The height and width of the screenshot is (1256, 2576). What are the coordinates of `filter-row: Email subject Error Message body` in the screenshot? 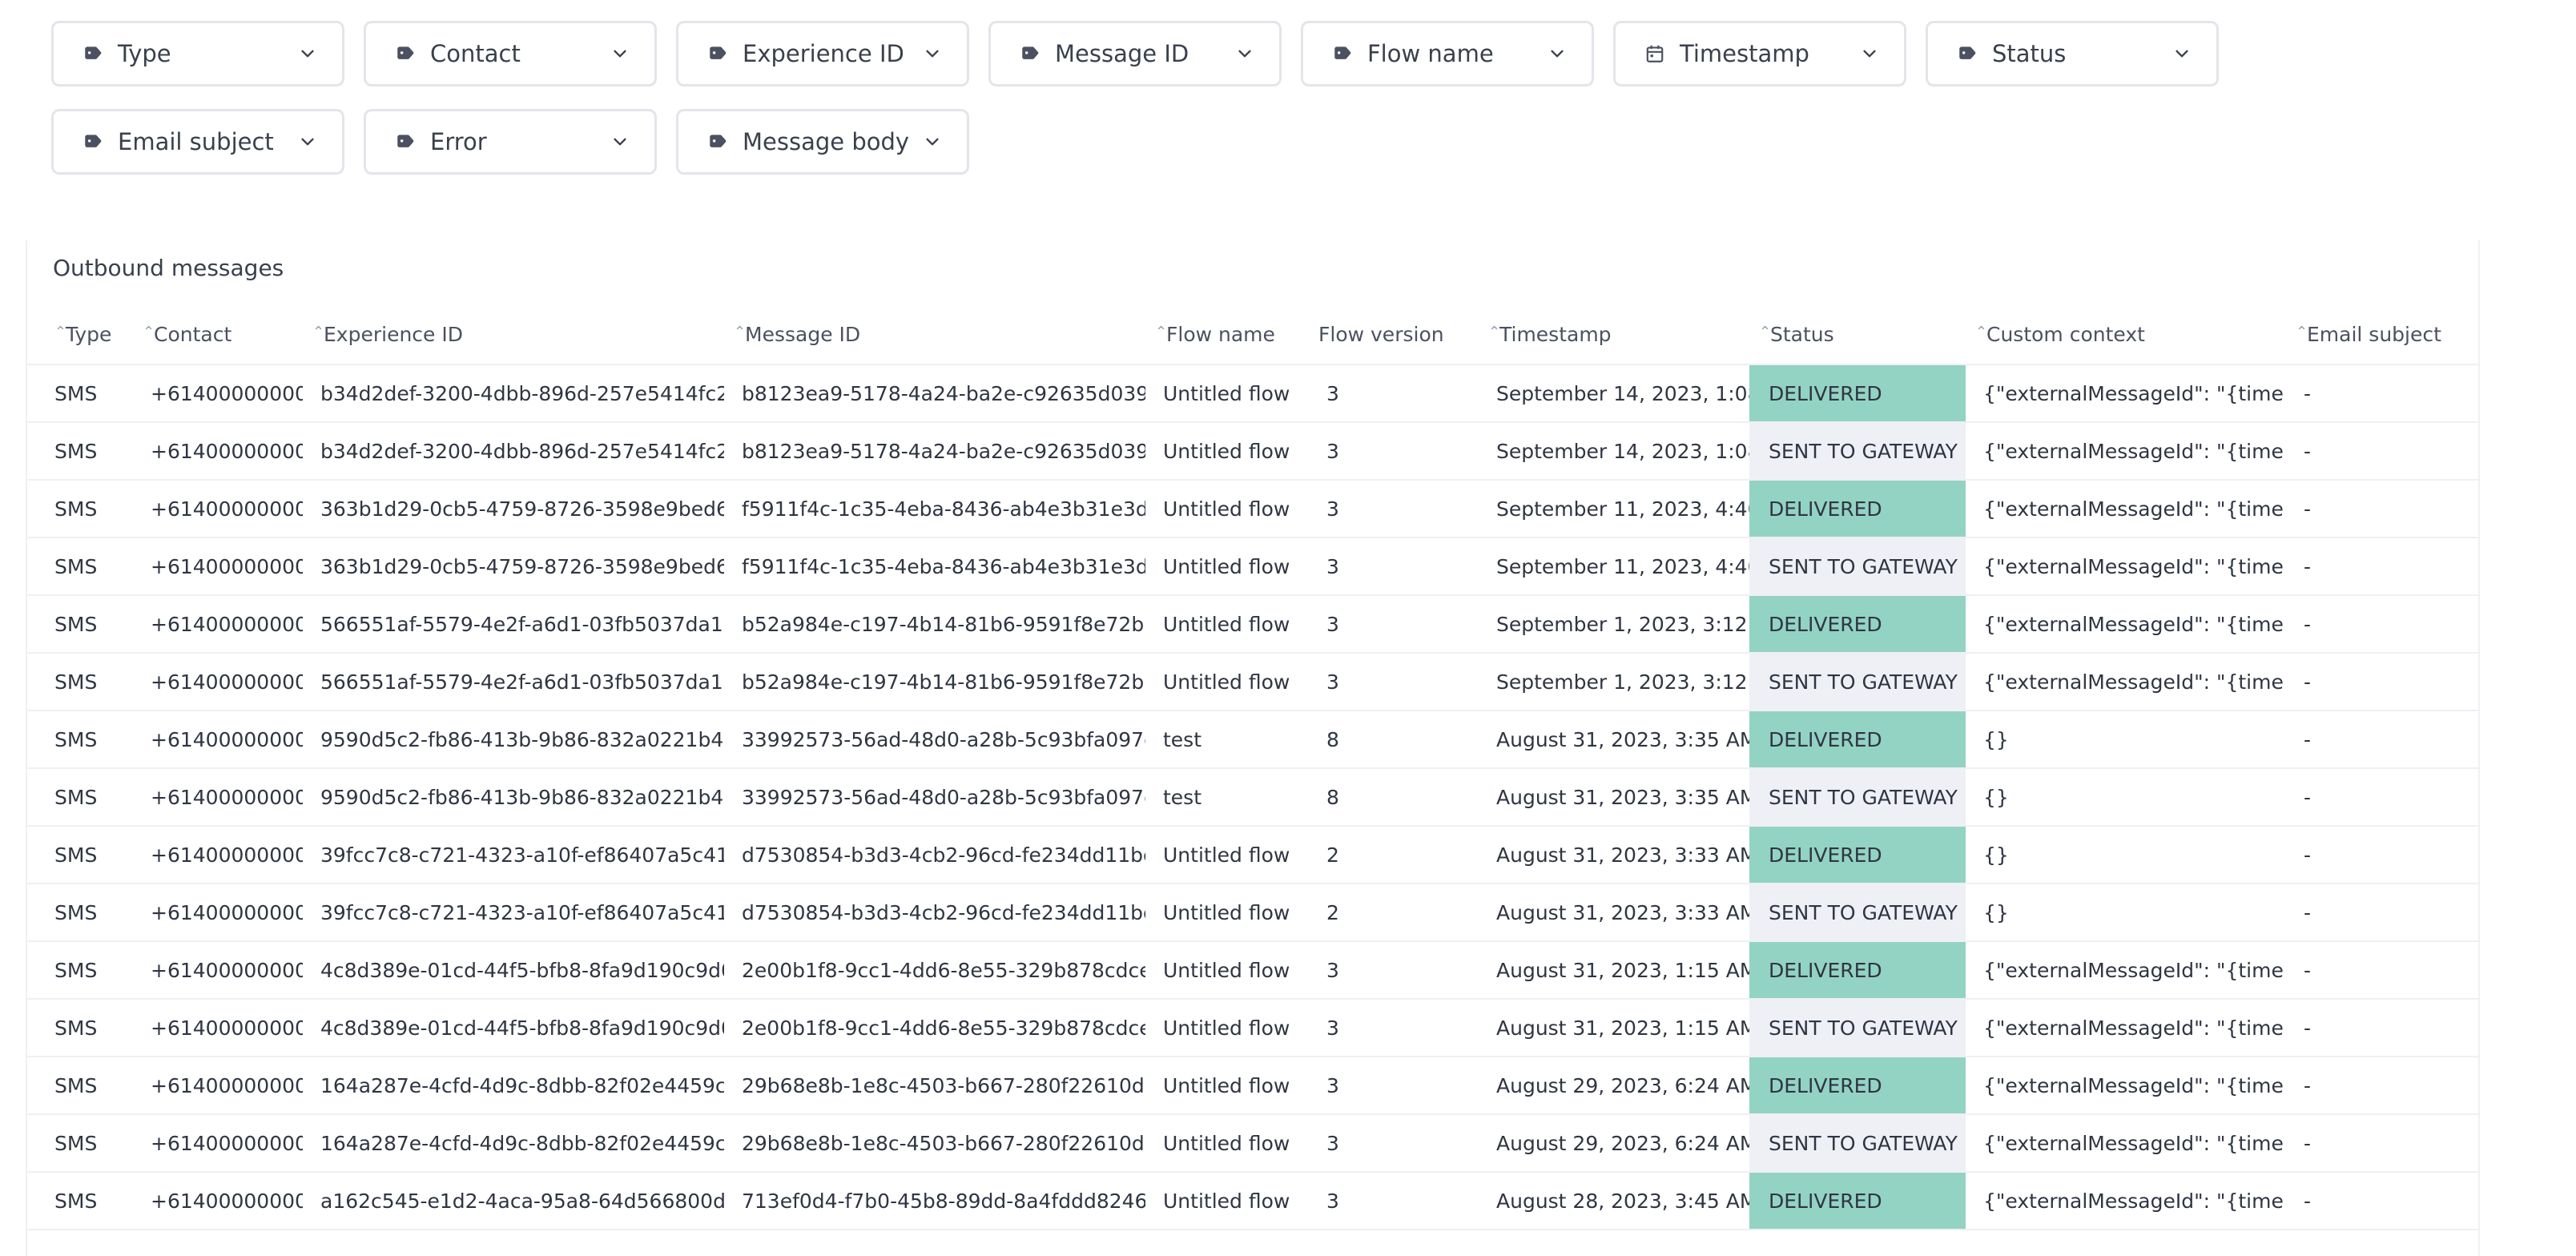 It's located at (1156, 142).